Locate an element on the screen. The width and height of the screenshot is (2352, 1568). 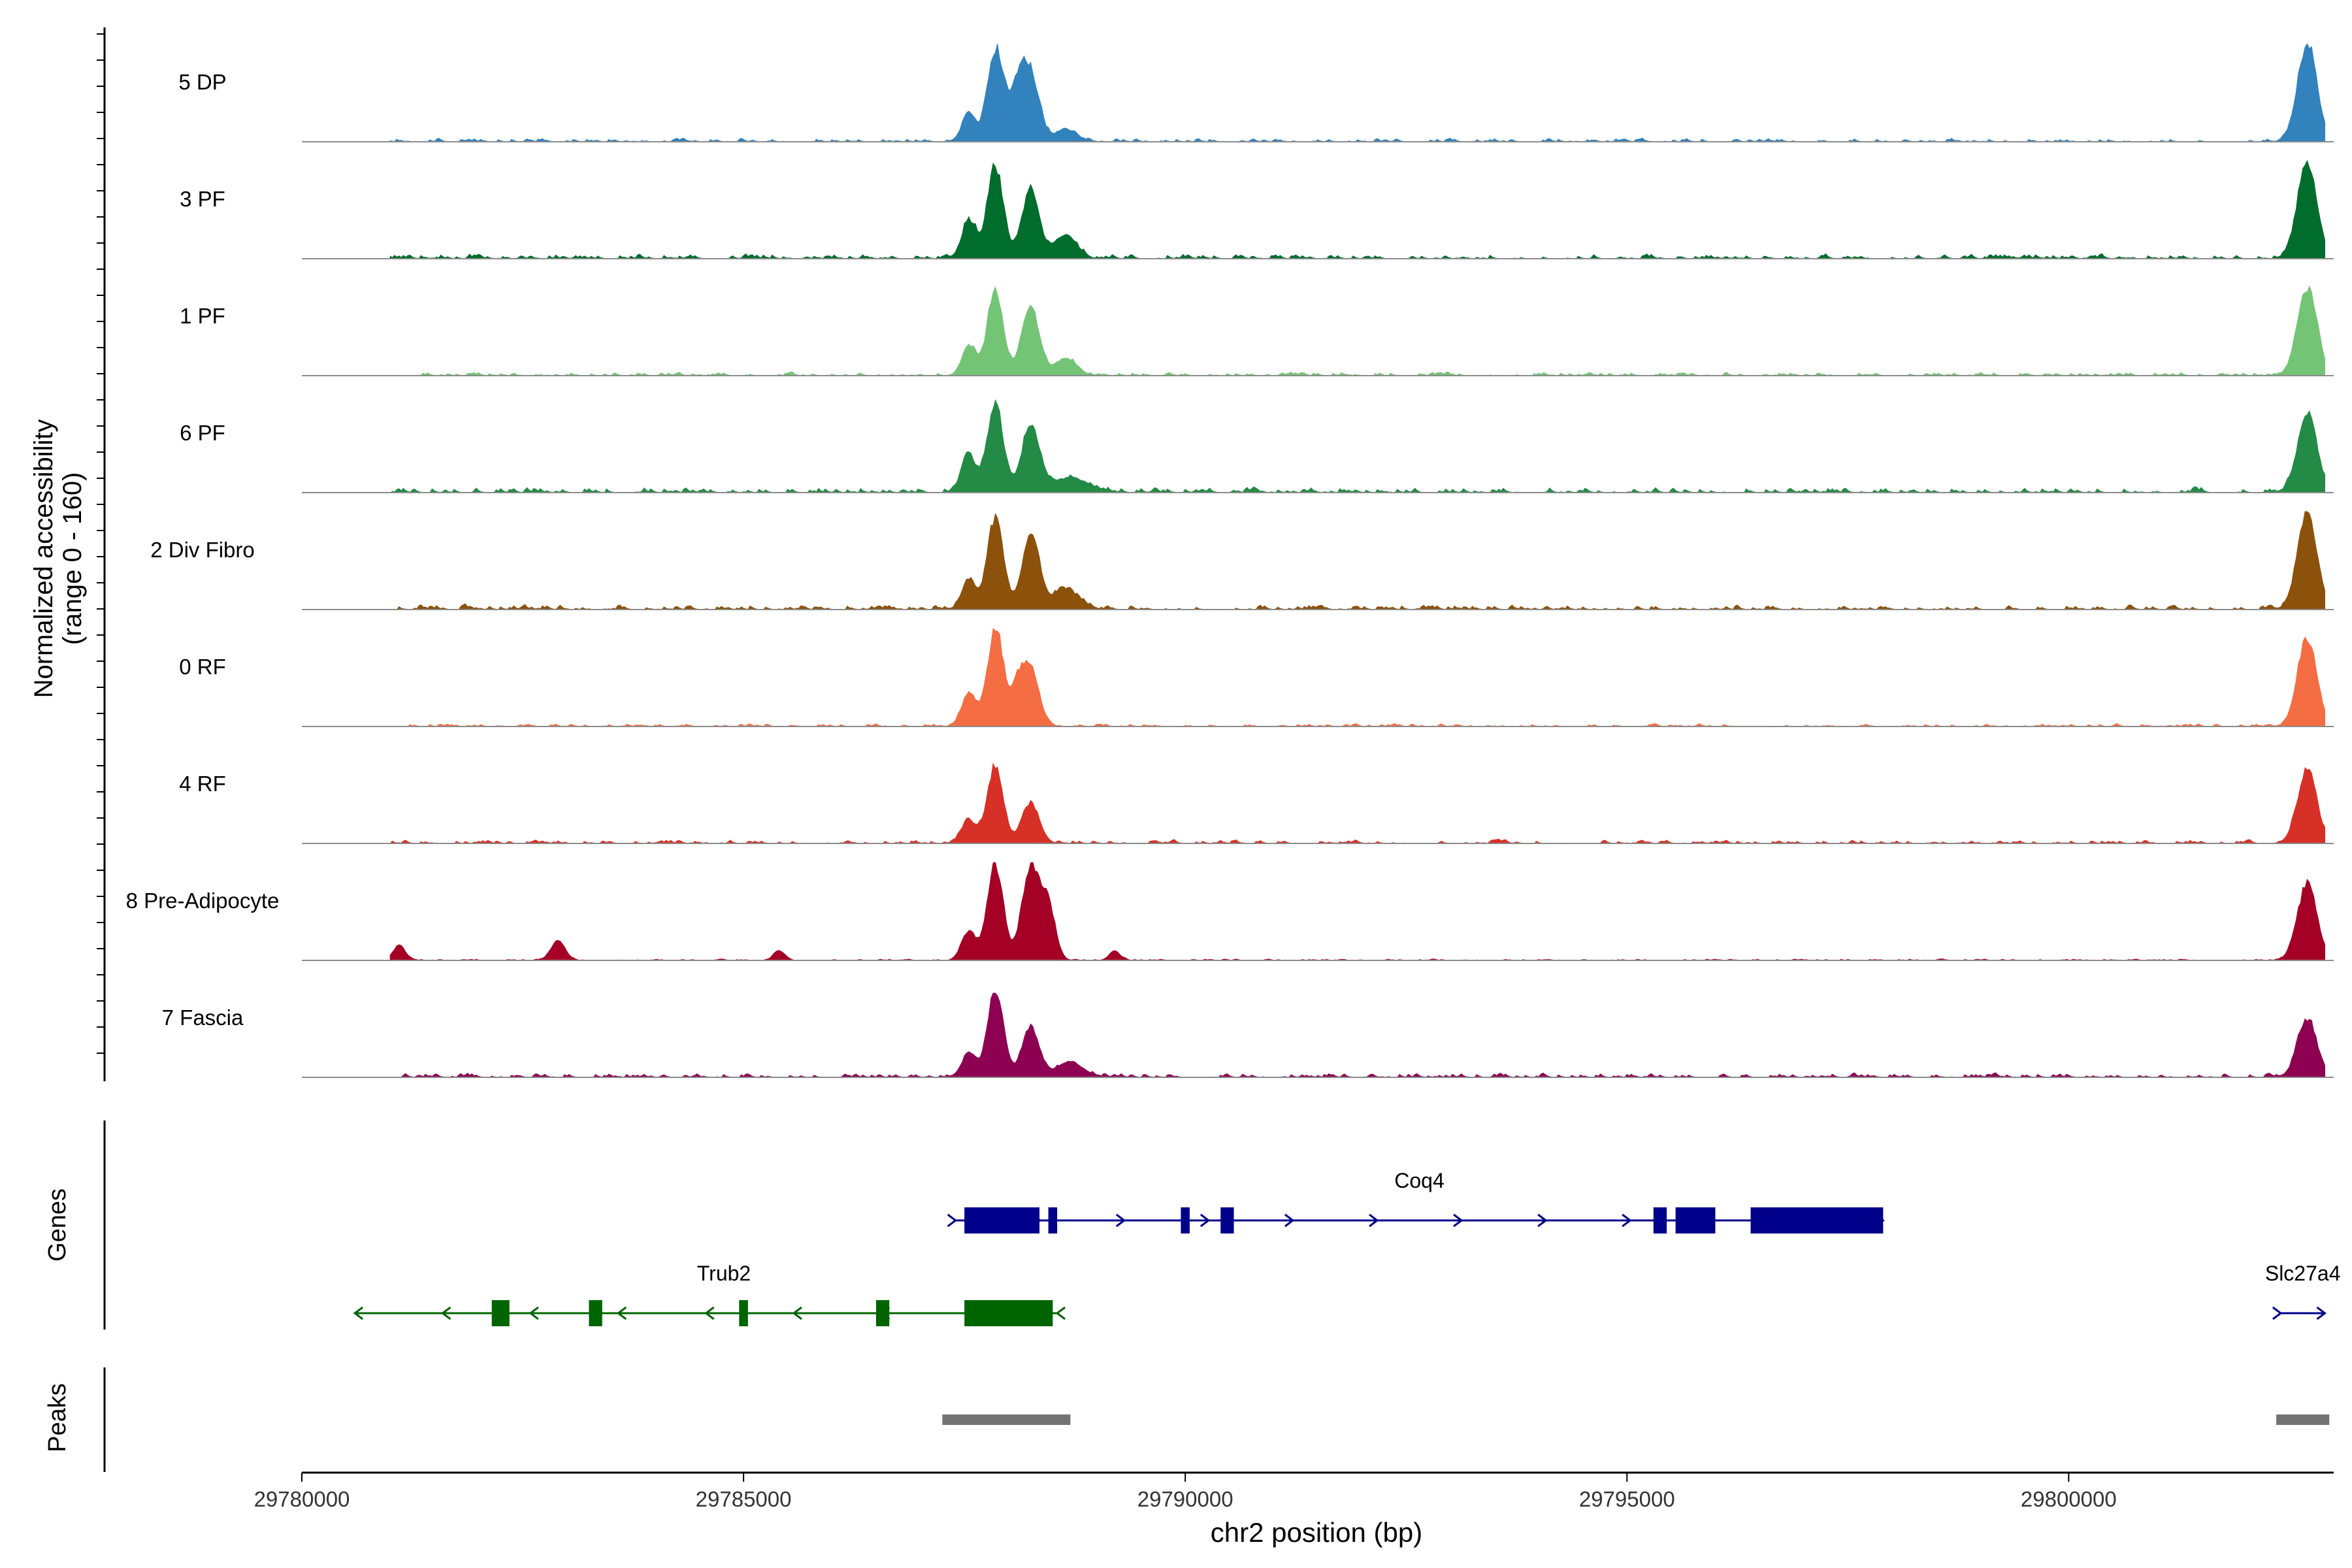
peak-track is located at coordinates (1216, 1419).